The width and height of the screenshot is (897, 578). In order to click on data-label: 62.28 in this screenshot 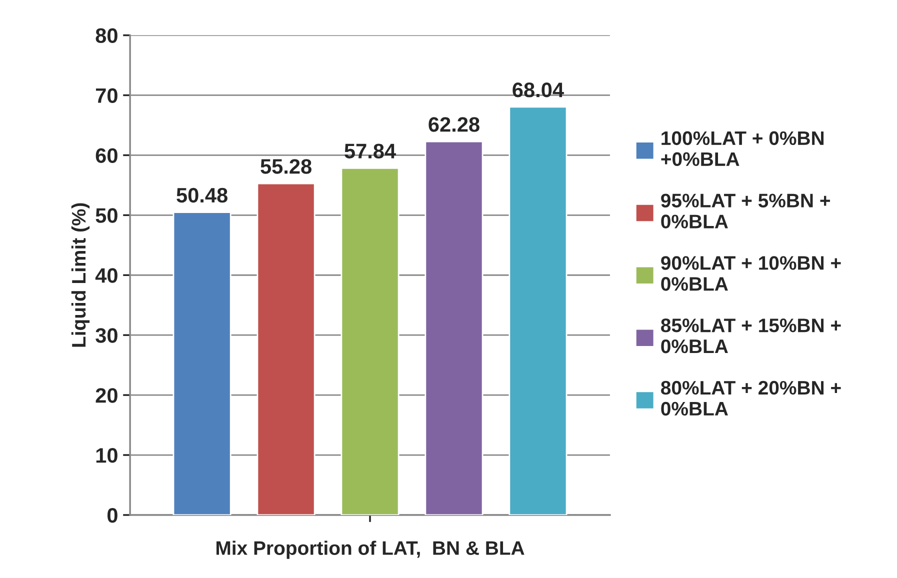, I will do `click(454, 124)`.